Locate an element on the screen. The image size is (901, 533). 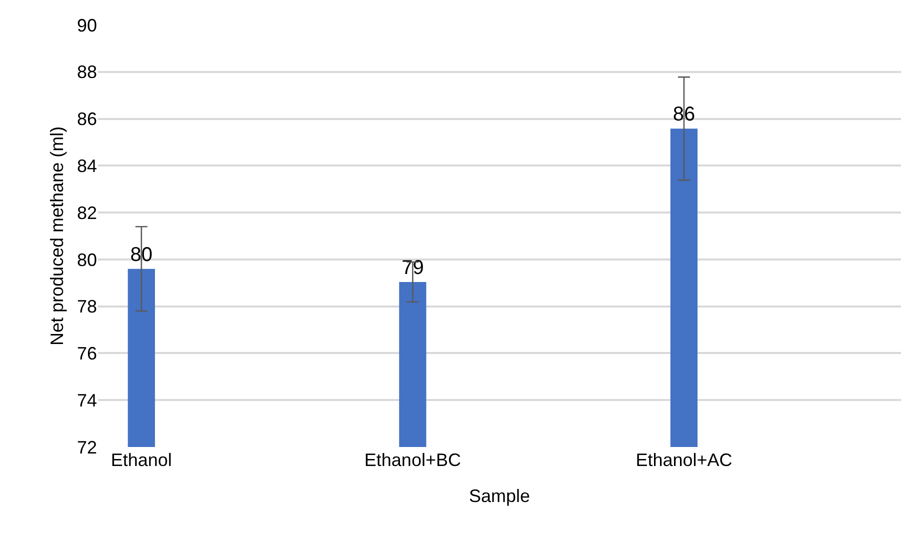
y-tick-label: 76 is located at coordinates (86, 354).